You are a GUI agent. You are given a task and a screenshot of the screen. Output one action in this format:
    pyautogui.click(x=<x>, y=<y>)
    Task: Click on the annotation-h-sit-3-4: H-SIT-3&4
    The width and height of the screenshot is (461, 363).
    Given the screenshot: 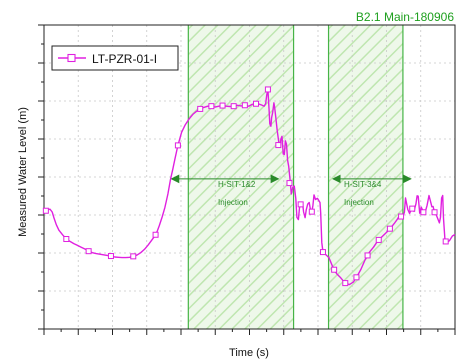 What is the action you would take?
    pyautogui.click(x=363, y=184)
    